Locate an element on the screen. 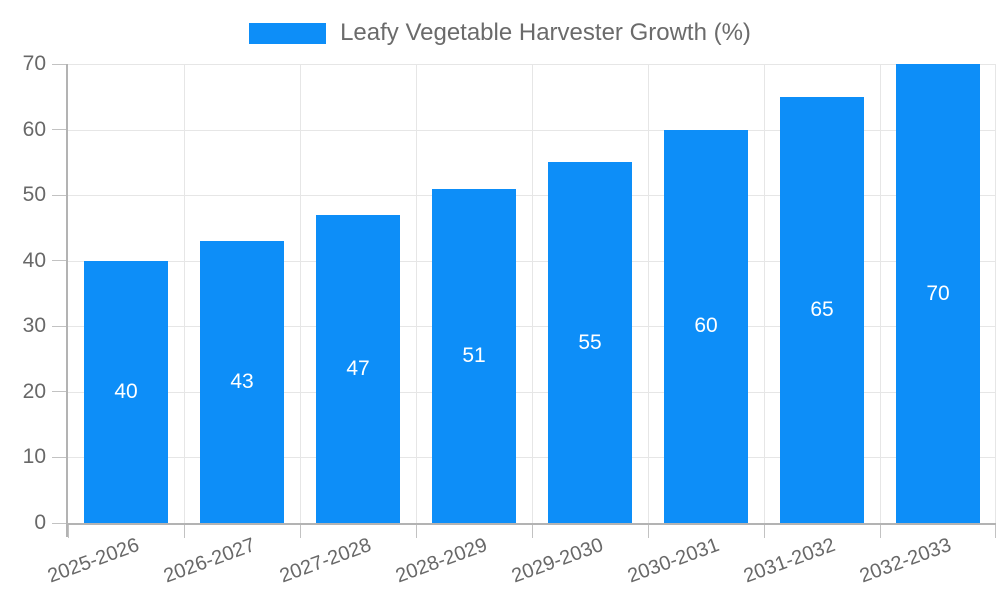  x-axis-line is located at coordinates (531, 524).